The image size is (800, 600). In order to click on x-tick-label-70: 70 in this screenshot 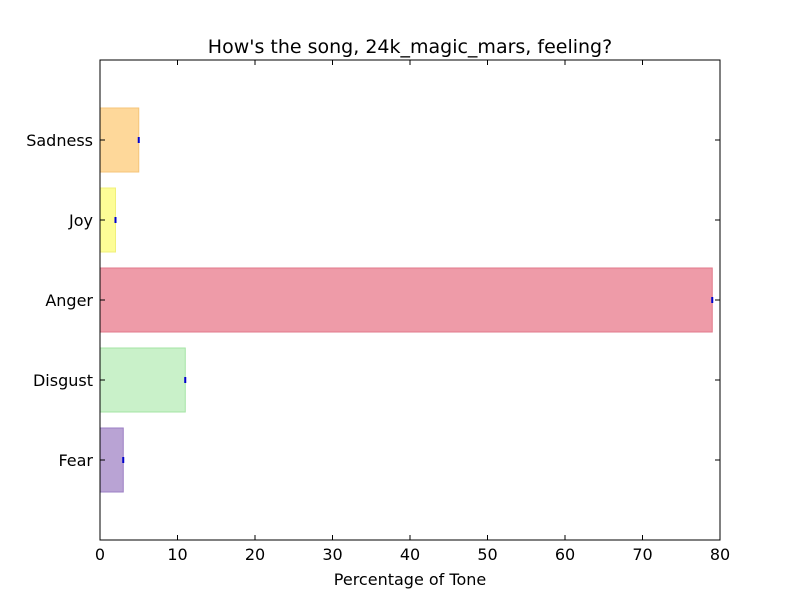, I will do `click(642, 554)`.